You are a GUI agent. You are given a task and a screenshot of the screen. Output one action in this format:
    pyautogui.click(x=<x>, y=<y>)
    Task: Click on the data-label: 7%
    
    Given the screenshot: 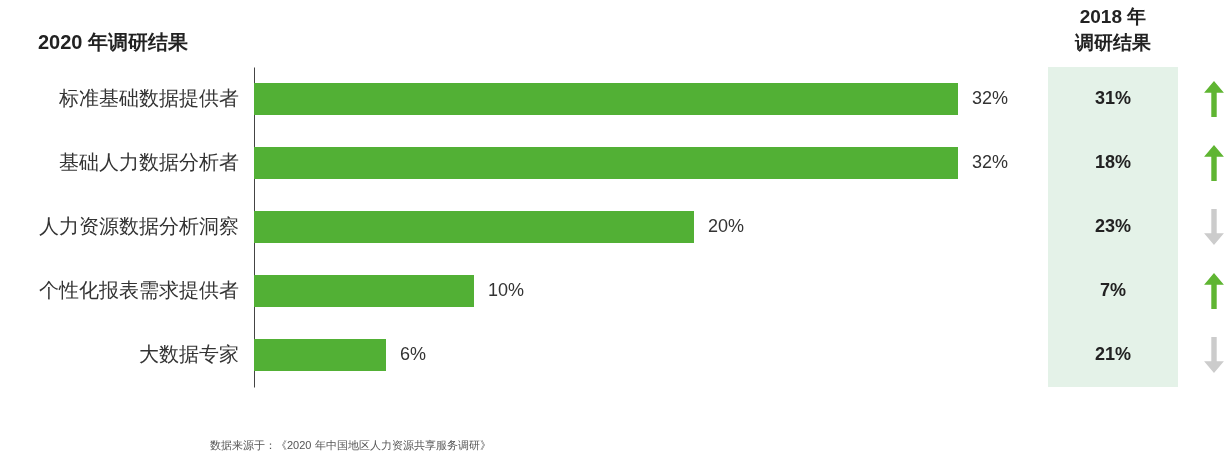 What is the action you would take?
    pyautogui.click(x=1113, y=290)
    